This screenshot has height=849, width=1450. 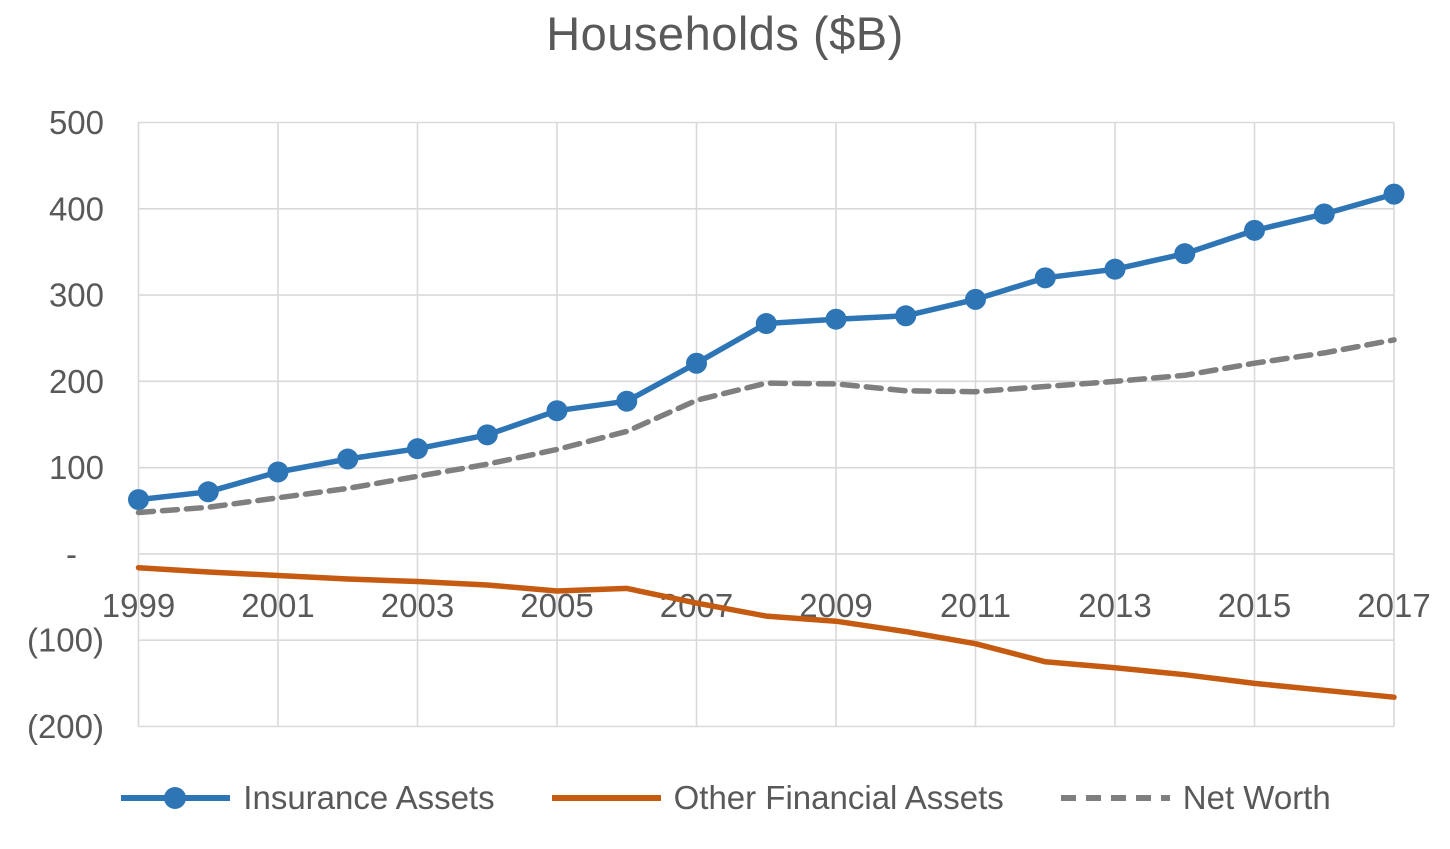 What do you see at coordinates (417, 605) in the screenshot?
I see `x-tick-label: 2003` at bounding box center [417, 605].